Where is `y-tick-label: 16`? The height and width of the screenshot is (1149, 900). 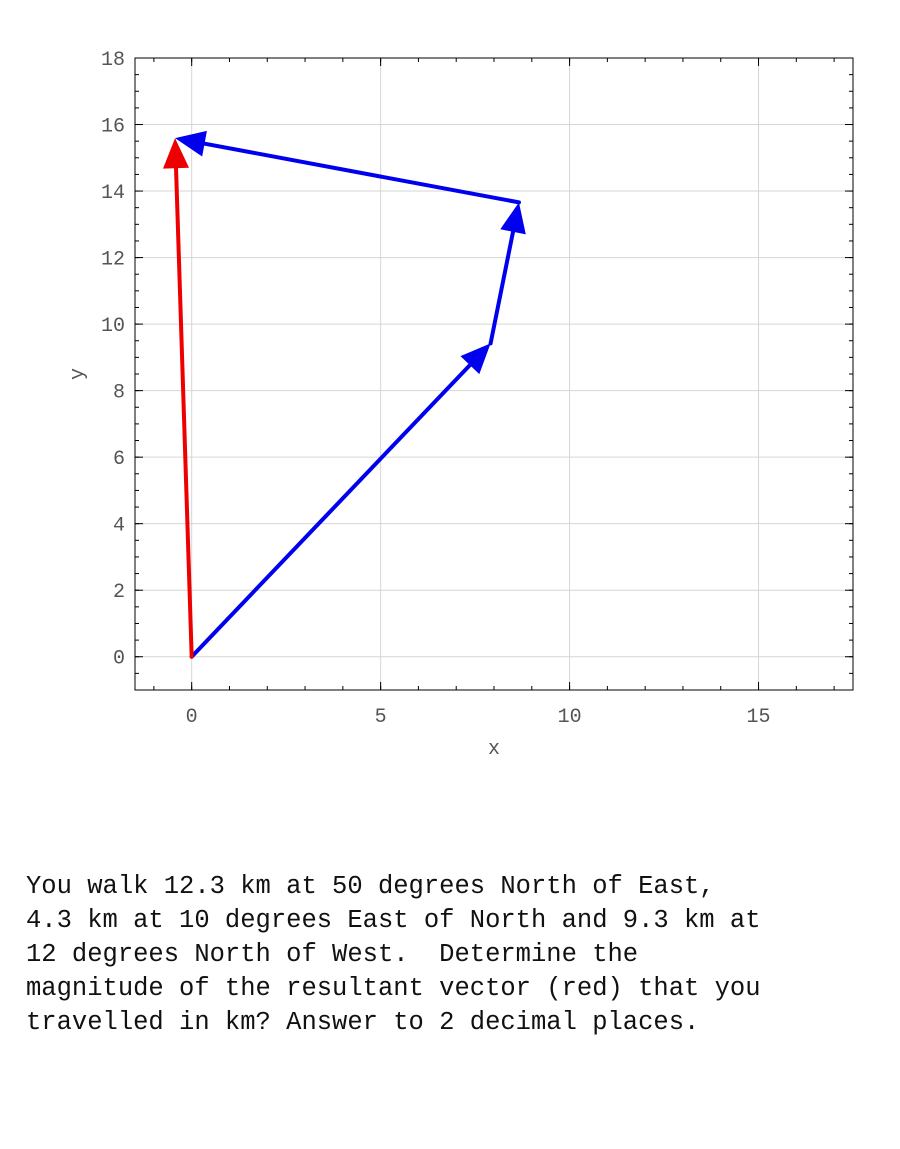 y-tick-label: 16 is located at coordinates (113, 127).